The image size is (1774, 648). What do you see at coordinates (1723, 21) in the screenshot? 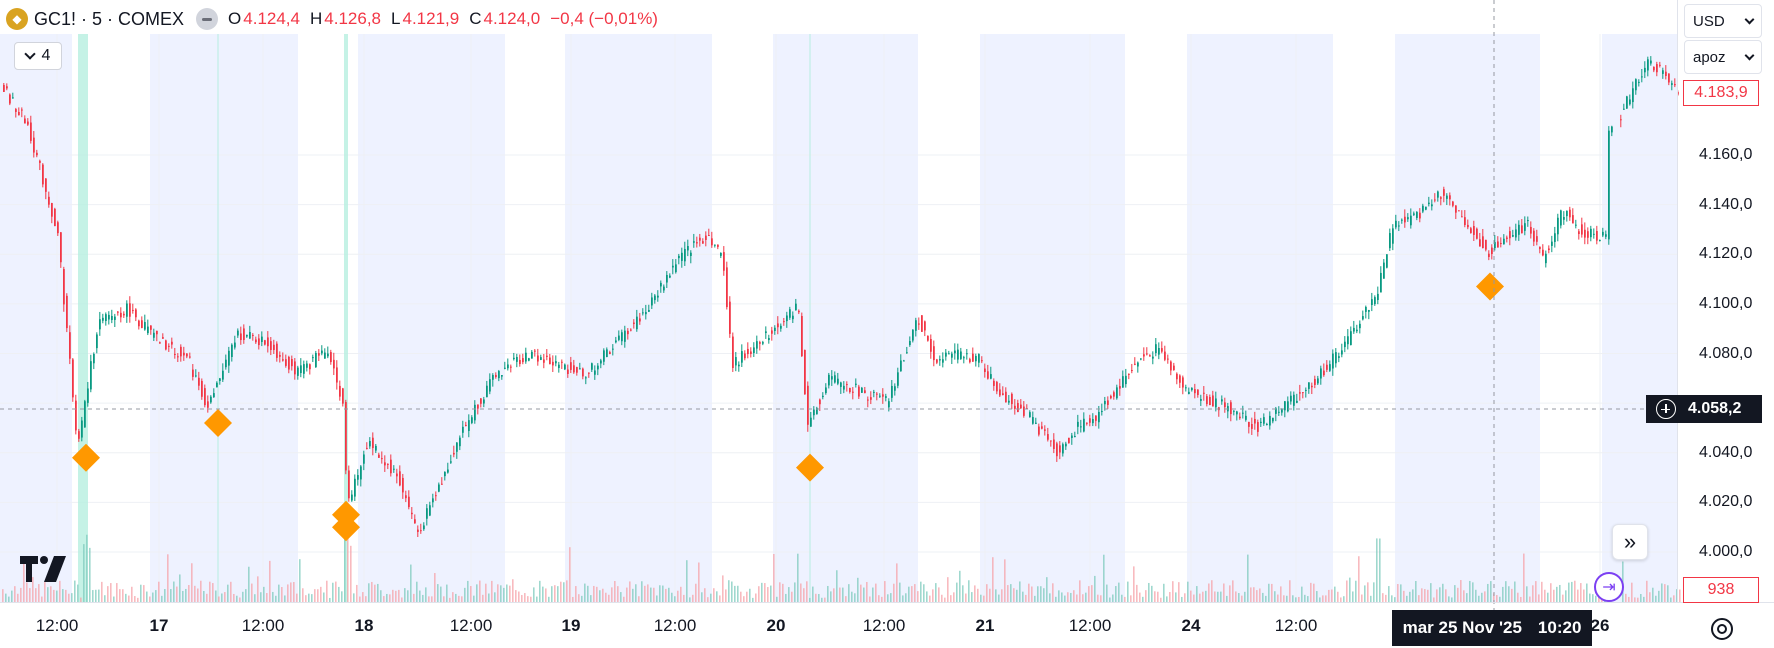
I see `currency-select: USD` at bounding box center [1723, 21].